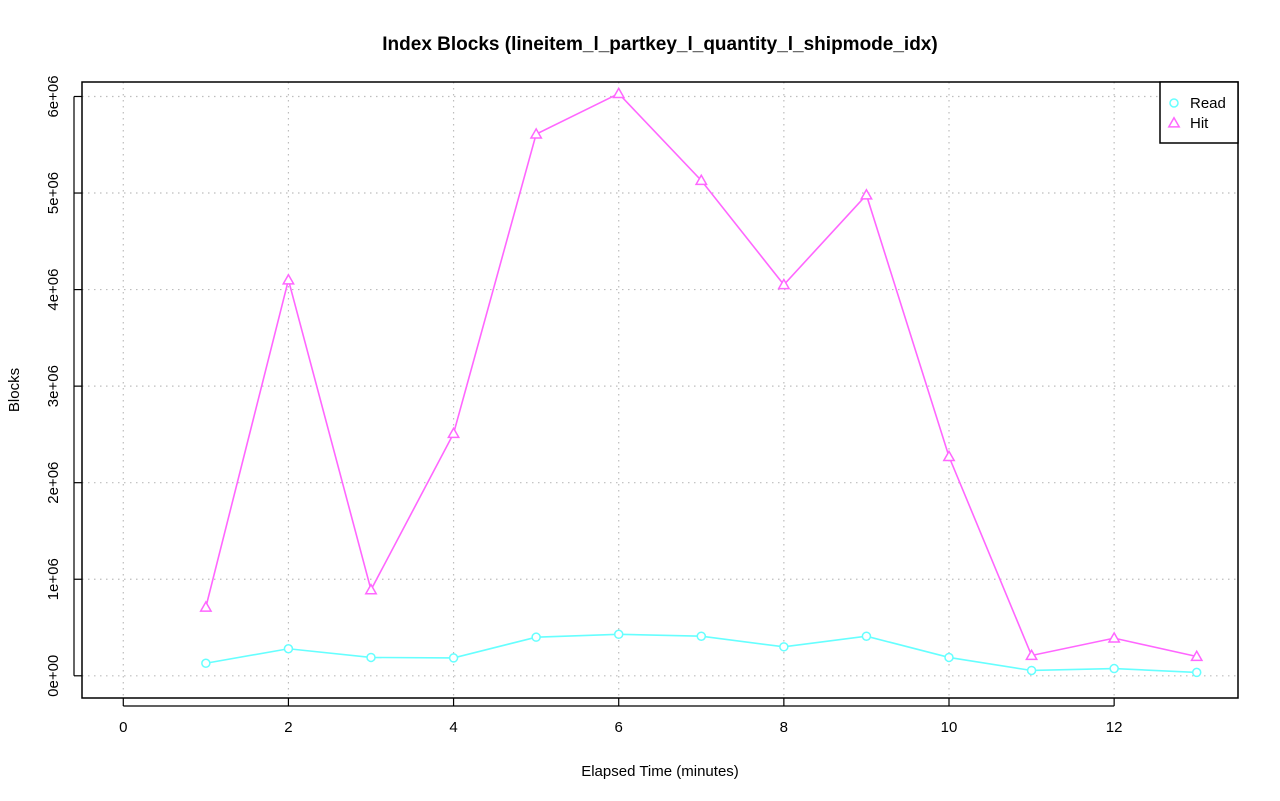  Describe the element at coordinates (53, 193) in the screenshot. I see `y-tick-label: 5e+06` at that location.